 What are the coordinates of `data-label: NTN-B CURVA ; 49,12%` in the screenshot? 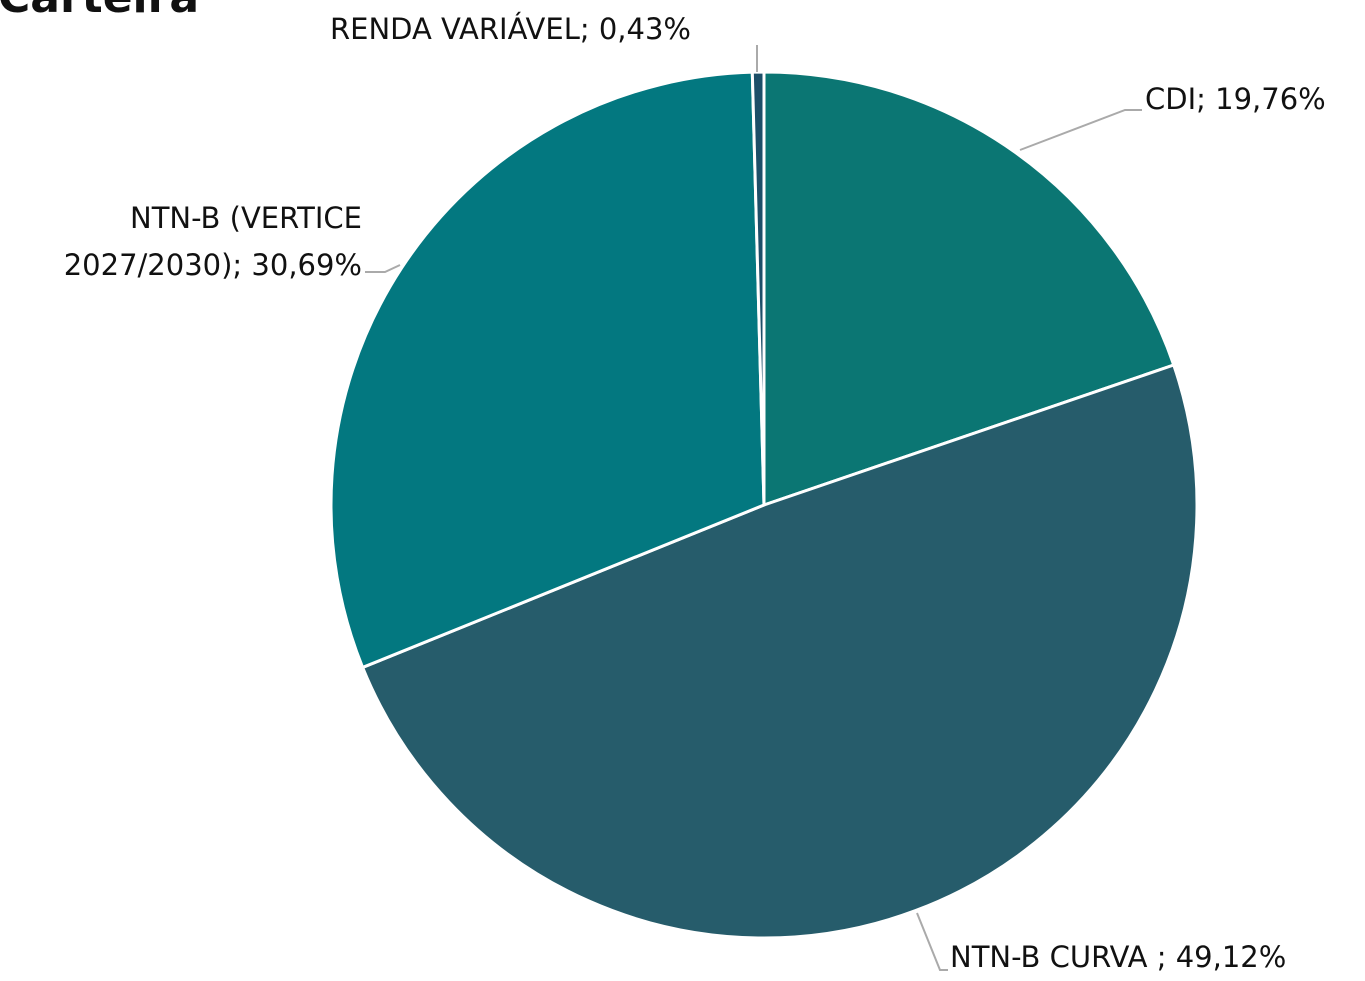 It's located at (1118, 957).